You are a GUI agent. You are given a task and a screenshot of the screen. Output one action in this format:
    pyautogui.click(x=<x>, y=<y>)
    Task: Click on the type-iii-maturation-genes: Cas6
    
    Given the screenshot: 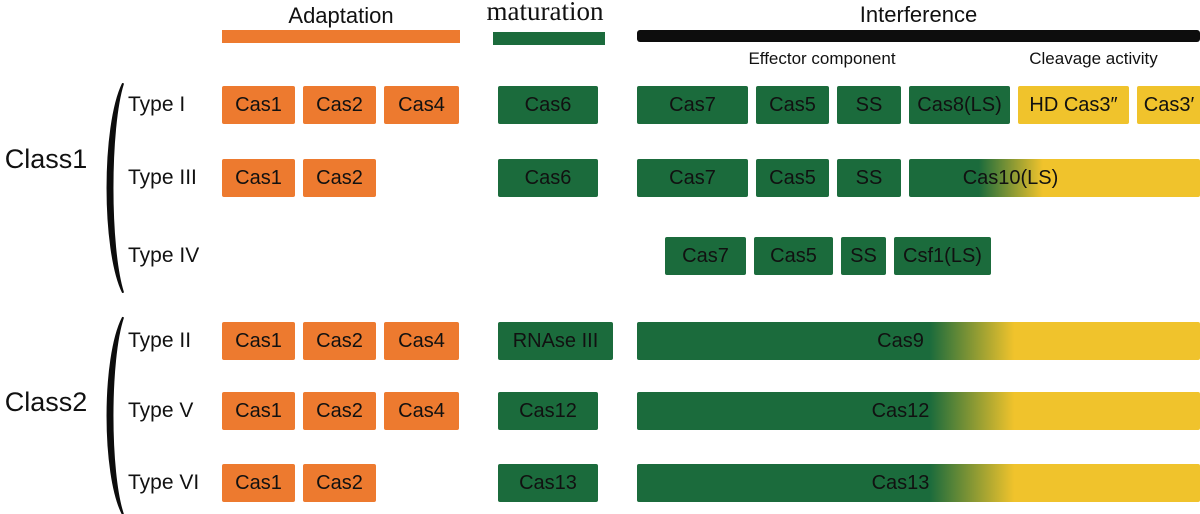 What is the action you would take?
    pyautogui.click(x=548, y=178)
    